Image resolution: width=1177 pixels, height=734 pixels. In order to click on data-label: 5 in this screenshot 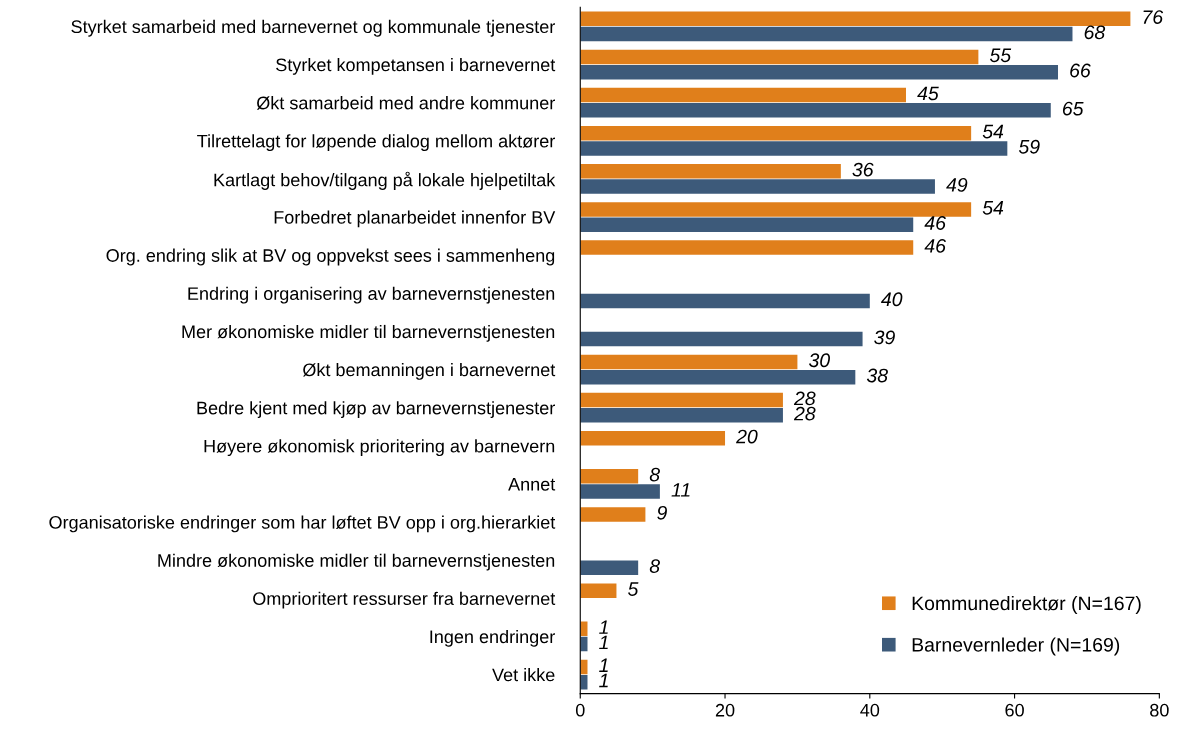, I will do `click(633, 589)`.